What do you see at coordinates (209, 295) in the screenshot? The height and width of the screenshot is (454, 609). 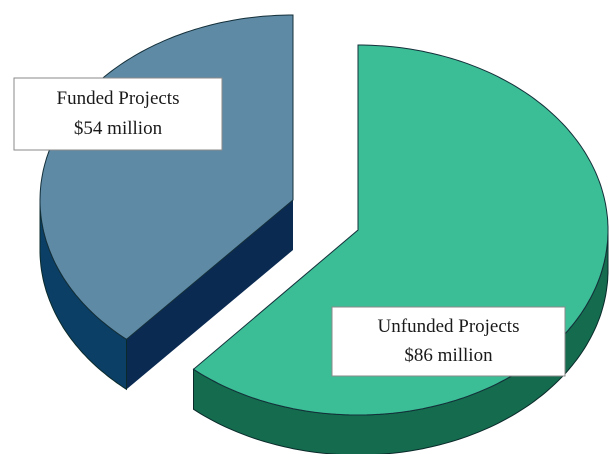 I see `slice-cut-face` at bounding box center [209, 295].